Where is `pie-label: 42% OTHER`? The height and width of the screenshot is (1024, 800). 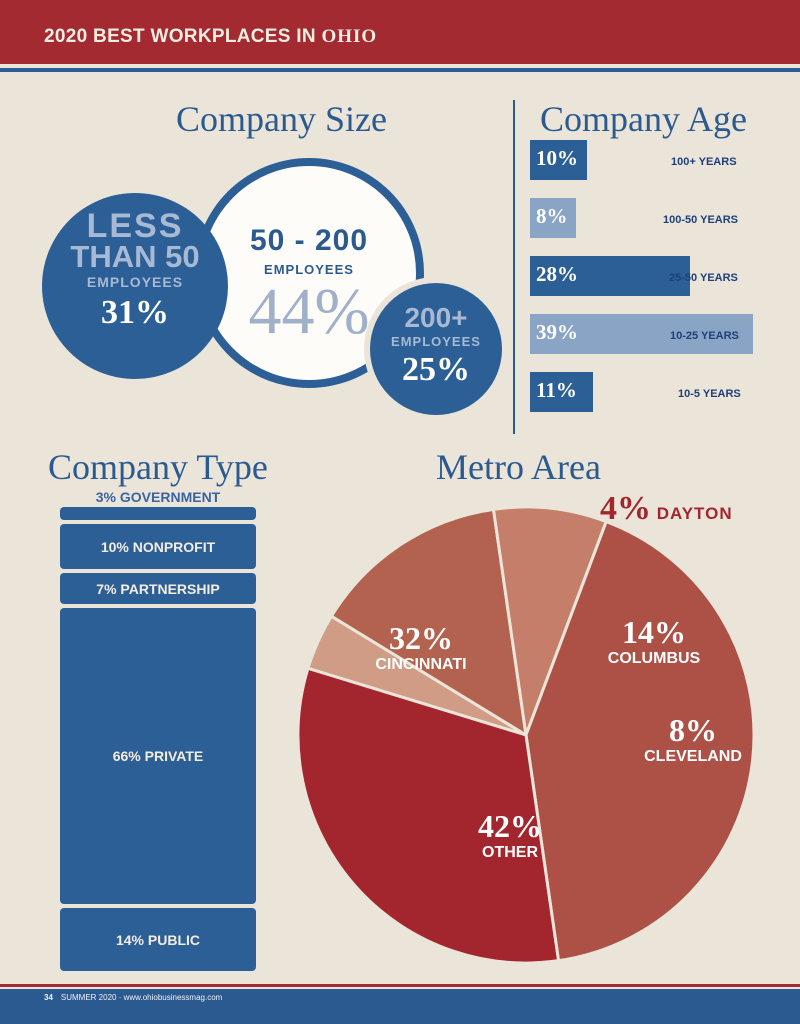 pie-label: 42% OTHER is located at coordinates (510, 835).